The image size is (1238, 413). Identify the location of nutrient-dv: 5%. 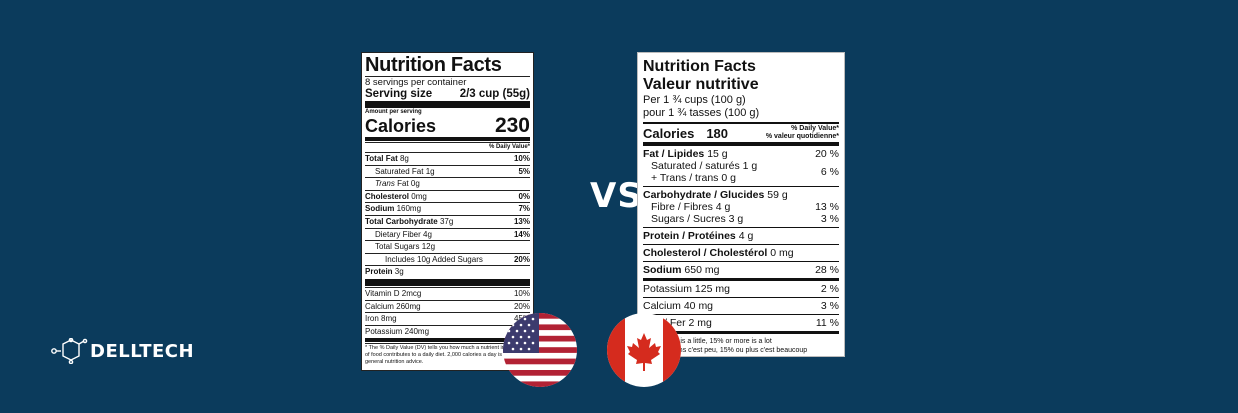
(524, 171).